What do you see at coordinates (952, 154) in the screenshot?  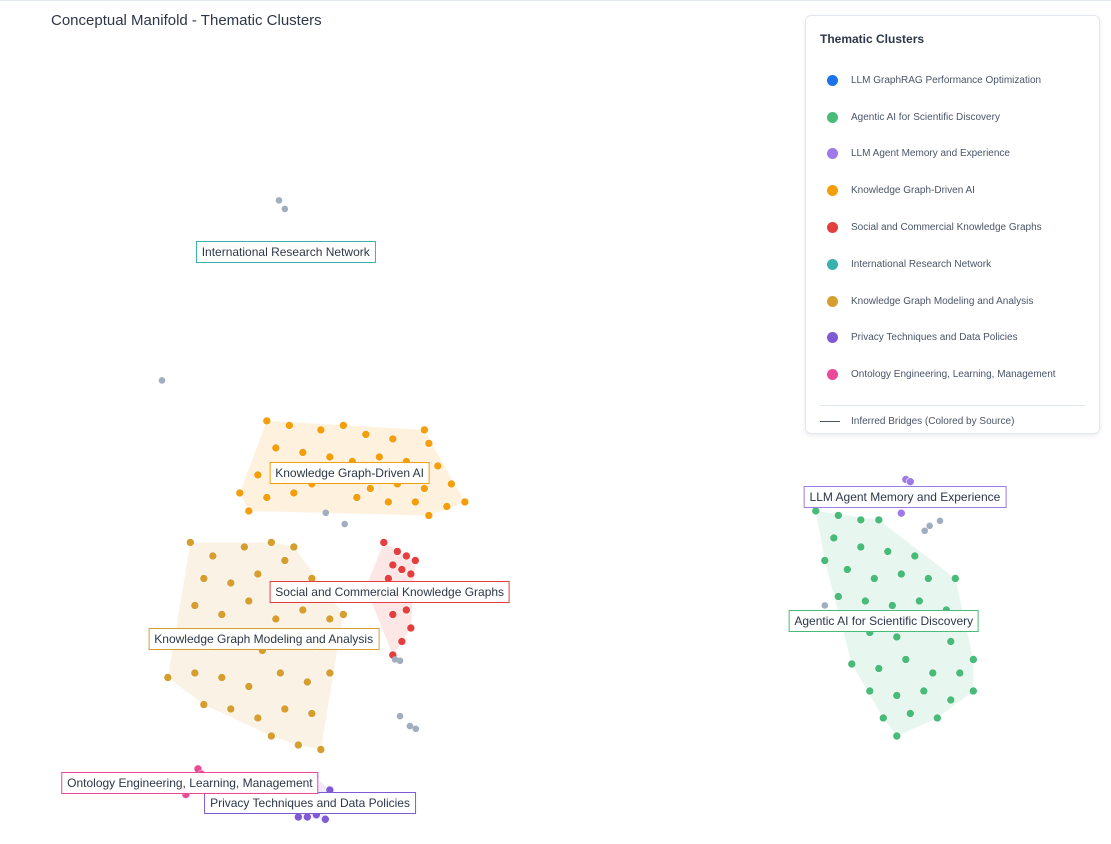 I see `legend-item: LLM Agent Memory and Experience` at bounding box center [952, 154].